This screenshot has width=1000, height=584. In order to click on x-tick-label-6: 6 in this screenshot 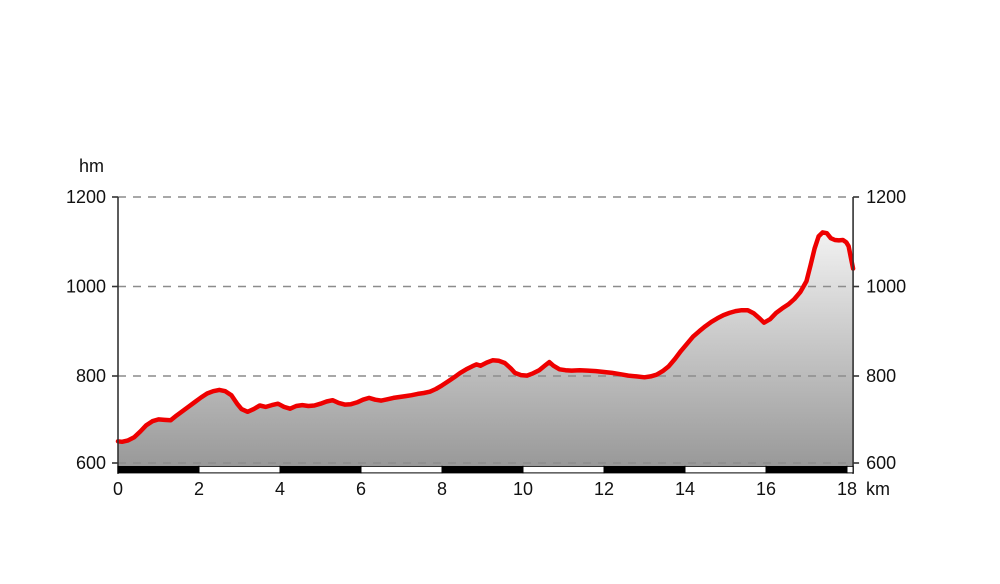, I will do `click(361, 489)`.